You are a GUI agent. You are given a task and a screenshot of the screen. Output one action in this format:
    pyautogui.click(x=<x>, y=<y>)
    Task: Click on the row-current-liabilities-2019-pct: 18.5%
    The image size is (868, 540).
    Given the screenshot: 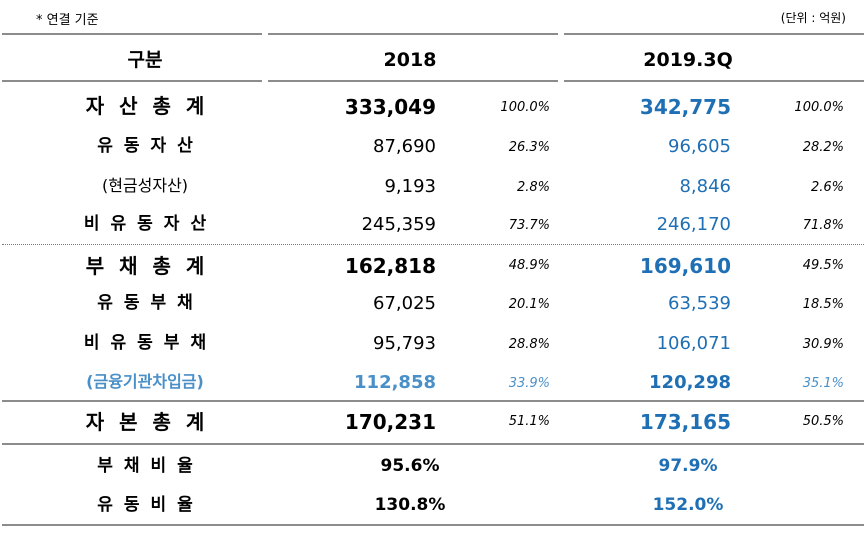 What is the action you would take?
    pyautogui.click(x=823, y=304)
    